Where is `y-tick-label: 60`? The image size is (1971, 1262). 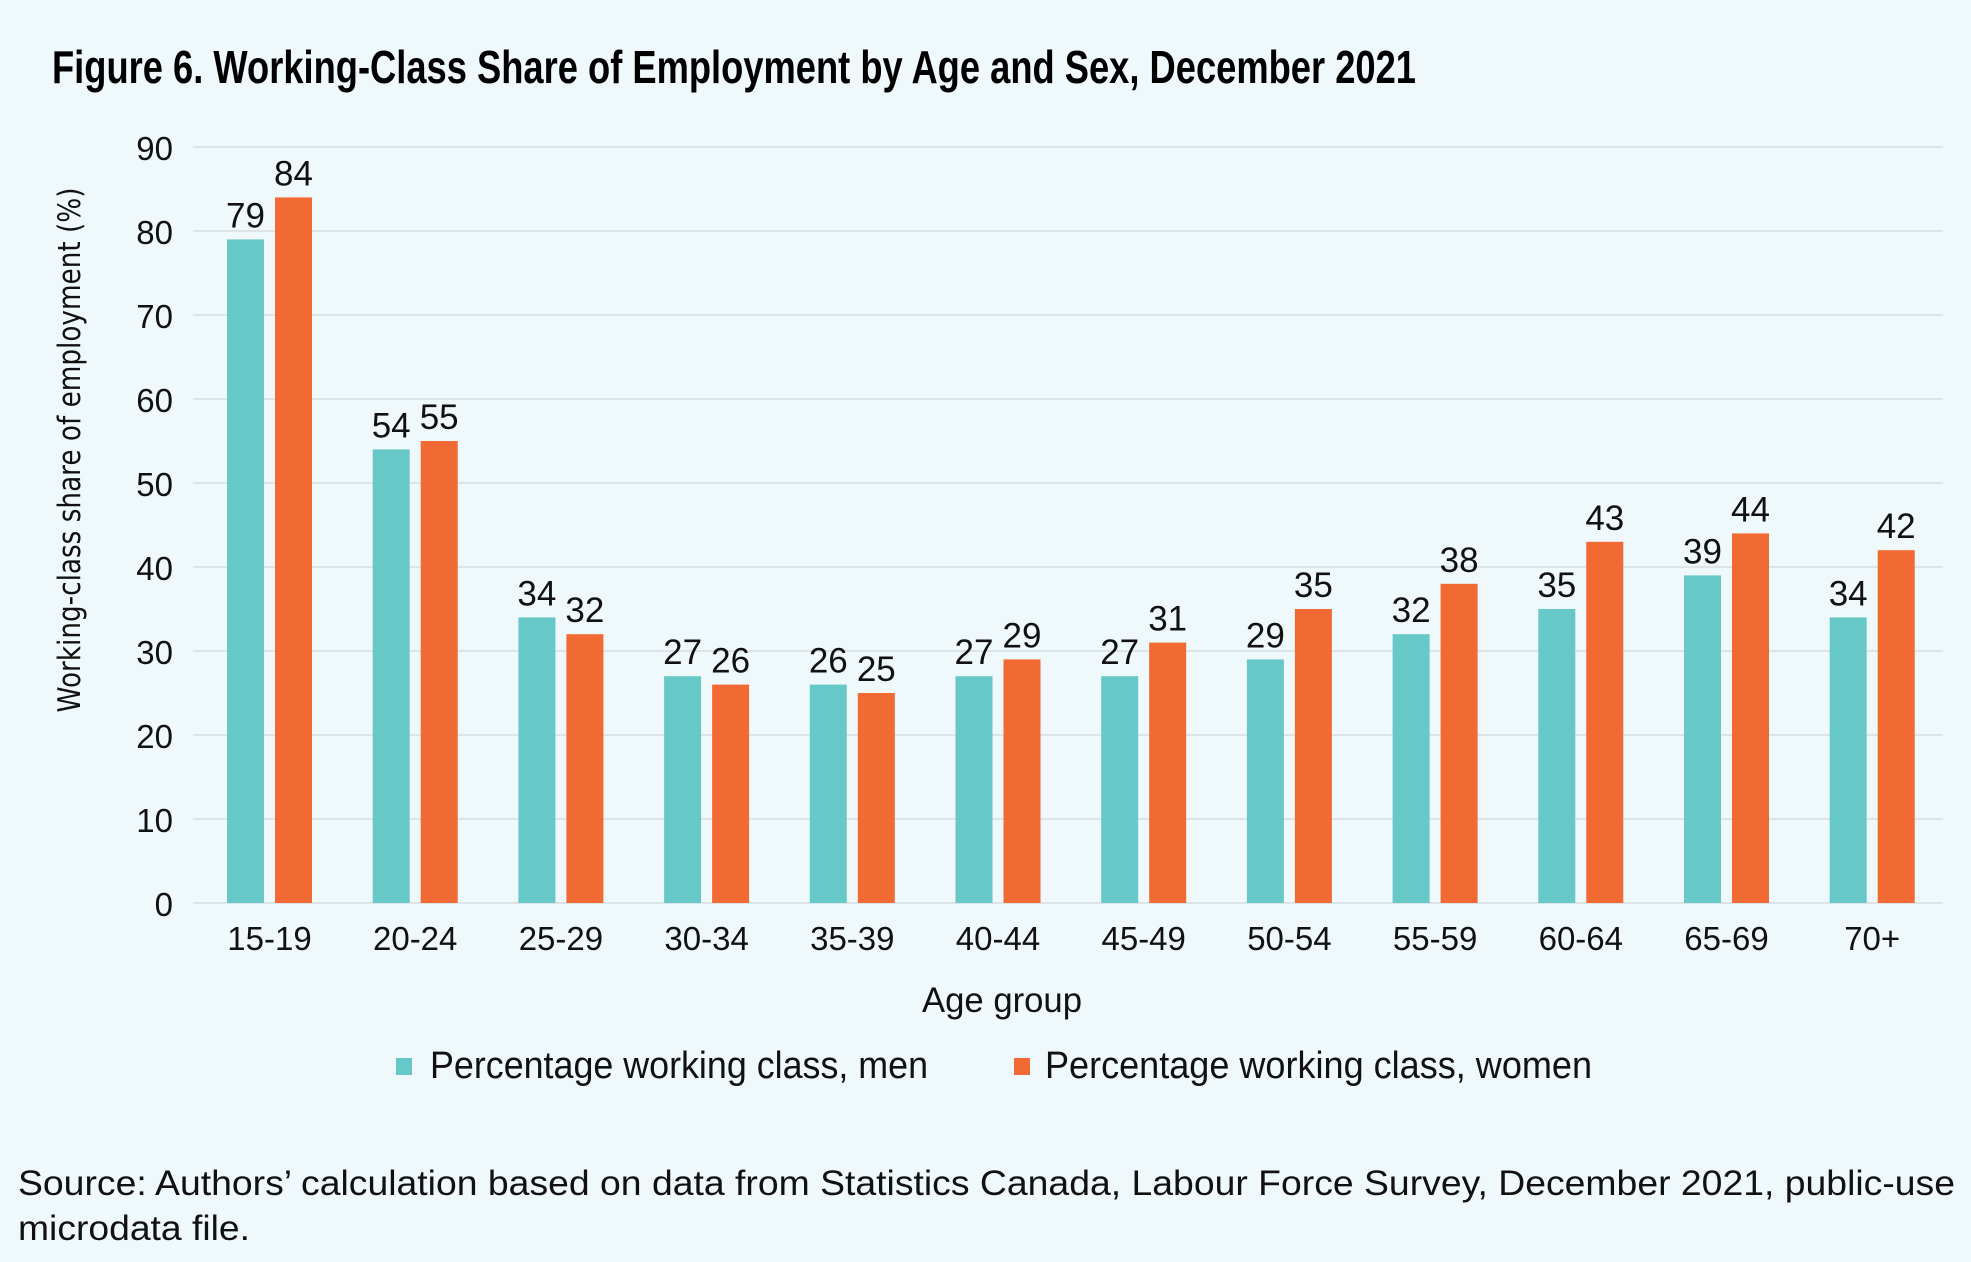
y-tick-label: 60 is located at coordinates (154, 400).